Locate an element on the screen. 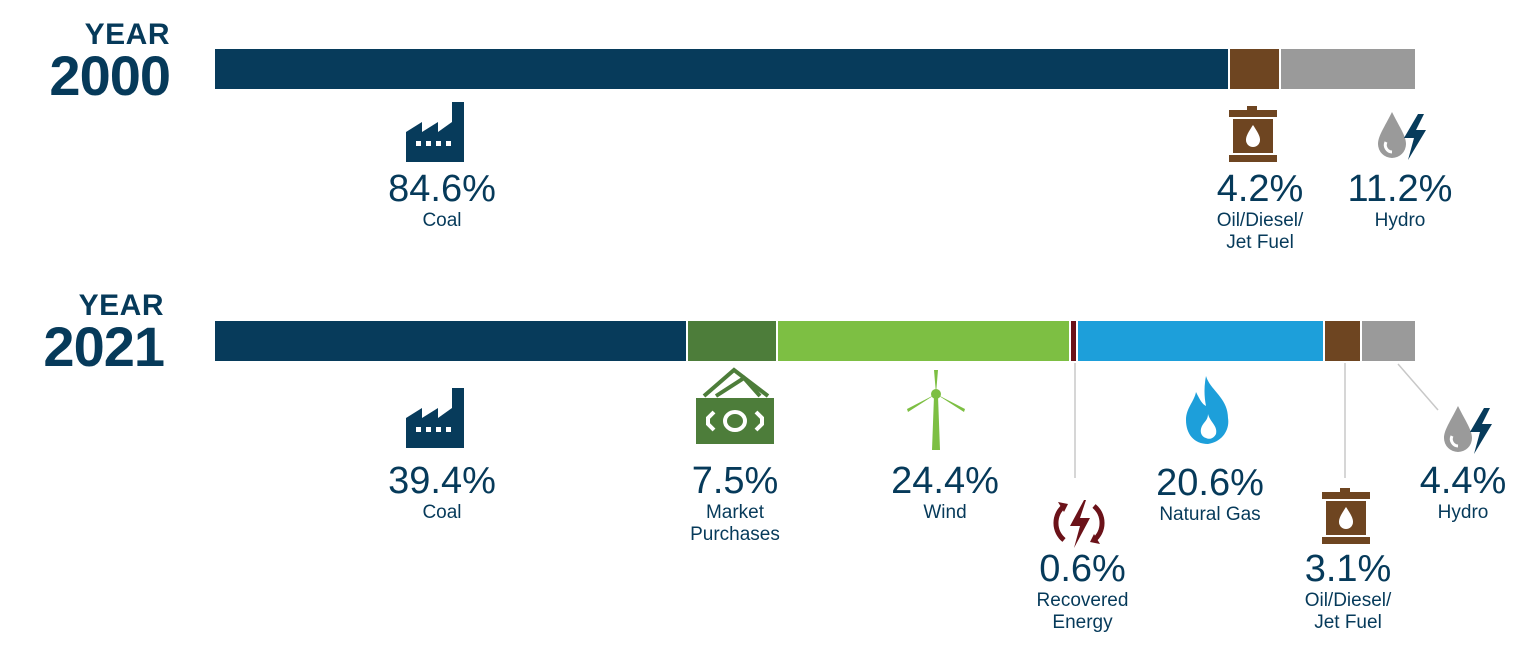 This screenshot has width=1530, height=666. label-2021-market: 7.5% Market Purchases is located at coordinates (735, 503).